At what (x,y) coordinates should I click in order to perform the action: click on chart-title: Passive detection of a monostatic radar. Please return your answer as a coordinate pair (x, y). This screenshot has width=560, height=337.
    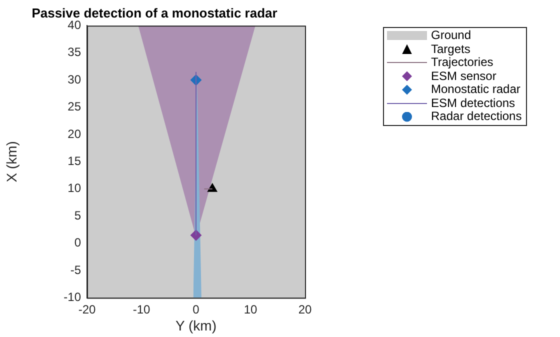
    Looking at the image, I should click on (155, 12).